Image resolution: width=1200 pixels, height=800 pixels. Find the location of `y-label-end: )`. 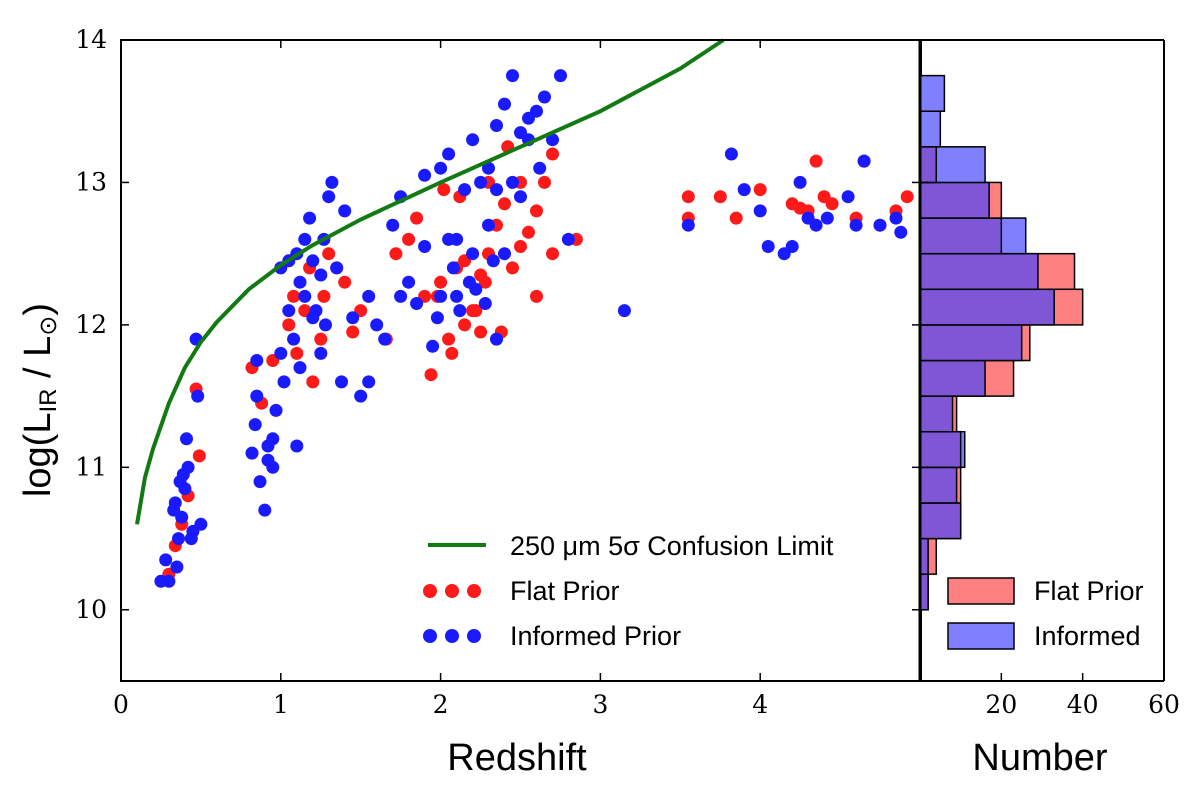

y-label-end: ) is located at coordinates (38, 309).